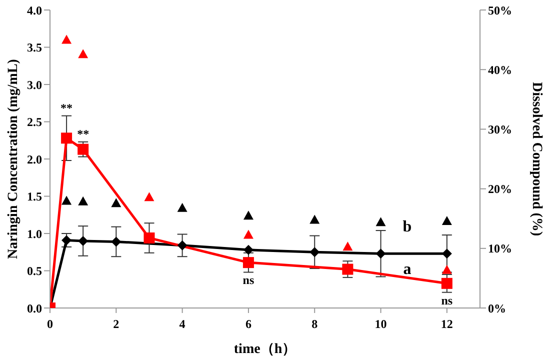 The height and width of the screenshot is (363, 550). I want to click on y-axis-title: Naringin Concentration (mg/mL), so click(13, 158).